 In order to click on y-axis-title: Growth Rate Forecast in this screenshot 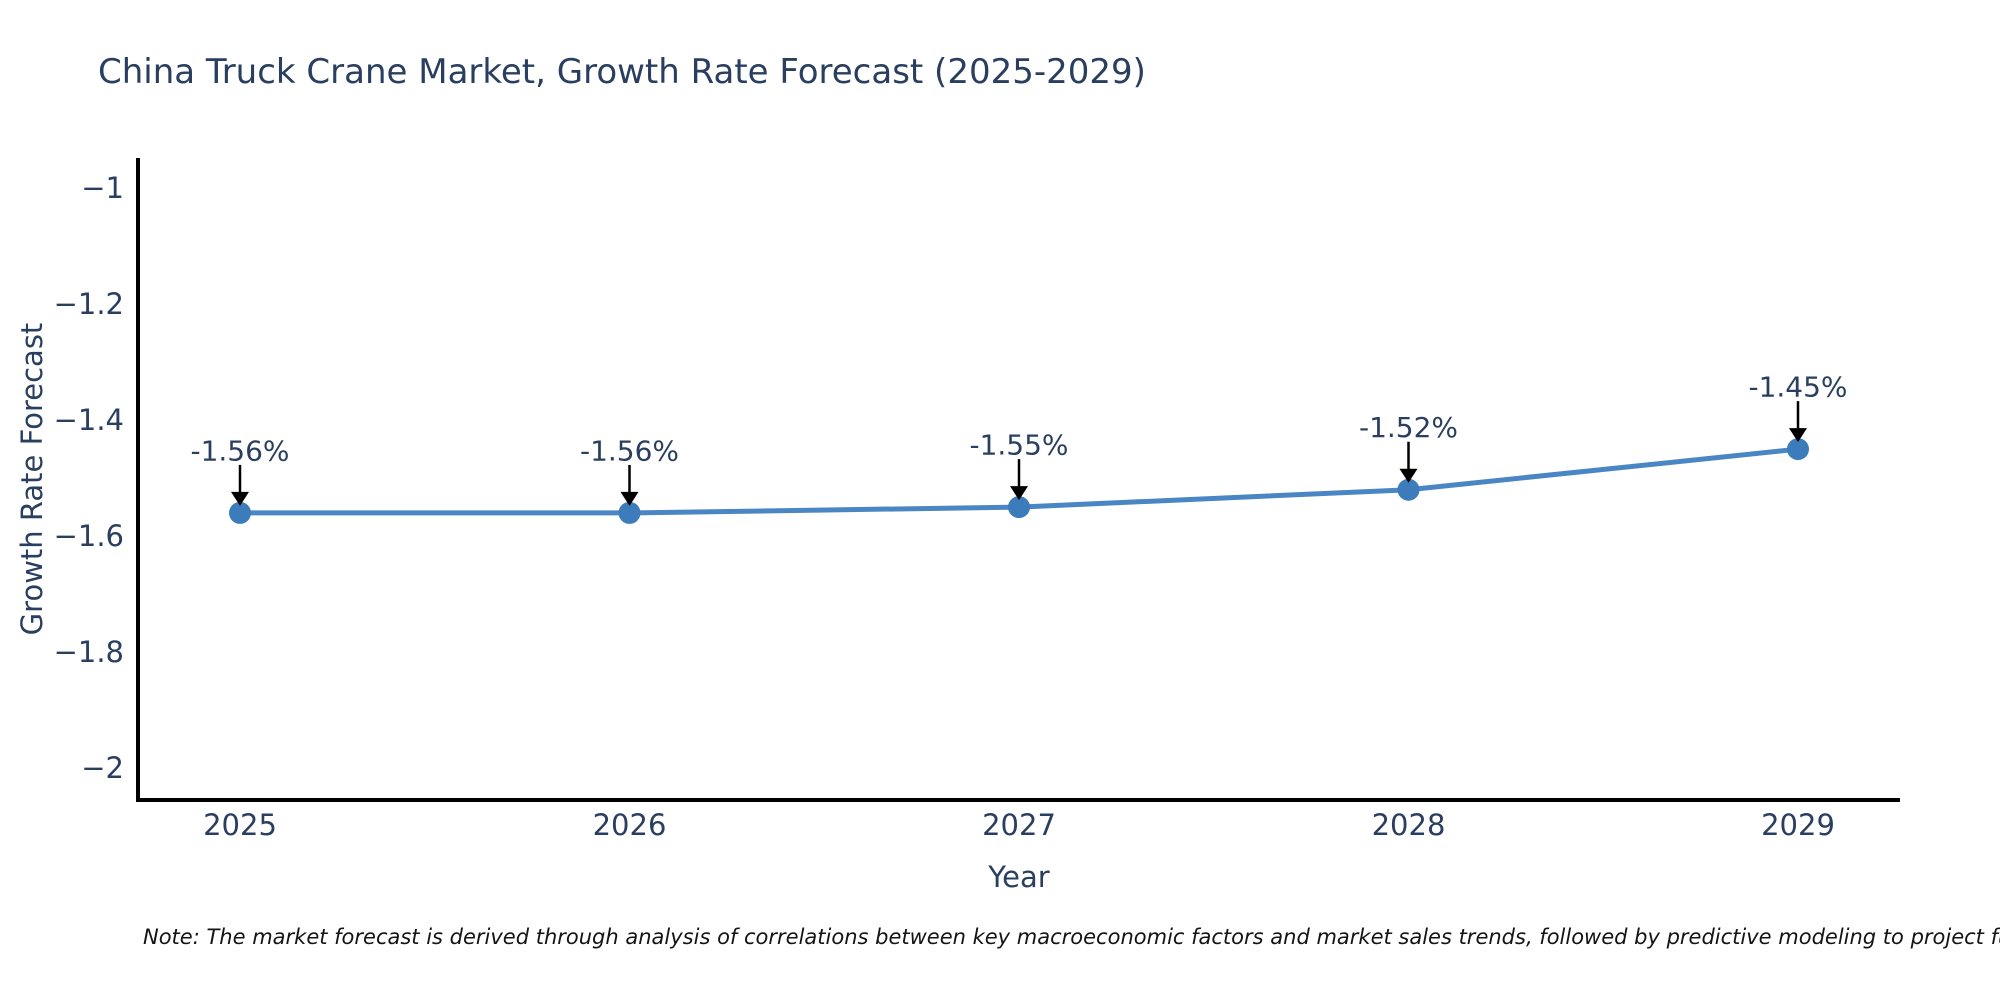, I will do `click(32, 479)`.